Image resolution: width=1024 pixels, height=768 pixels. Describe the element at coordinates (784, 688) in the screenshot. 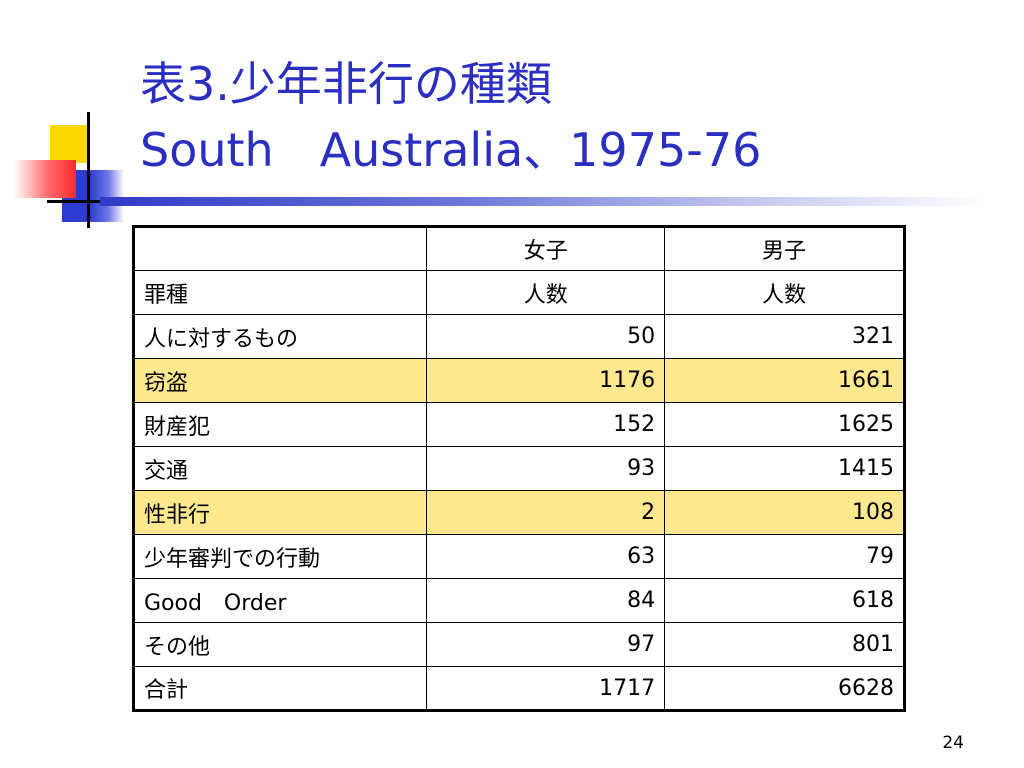

I see `row-male-count: 6628` at that location.